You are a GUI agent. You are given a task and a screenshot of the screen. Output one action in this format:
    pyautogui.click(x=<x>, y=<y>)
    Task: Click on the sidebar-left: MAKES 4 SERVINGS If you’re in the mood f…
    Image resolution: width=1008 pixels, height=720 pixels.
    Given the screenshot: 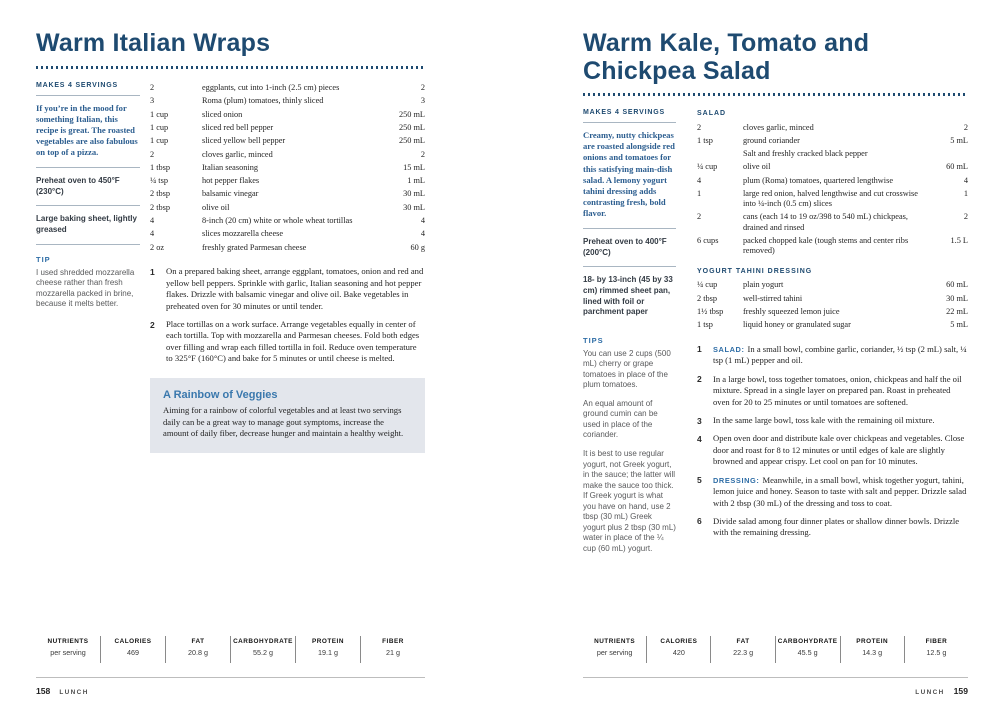 What is the action you would take?
    pyautogui.click(x=88, y=268)
    